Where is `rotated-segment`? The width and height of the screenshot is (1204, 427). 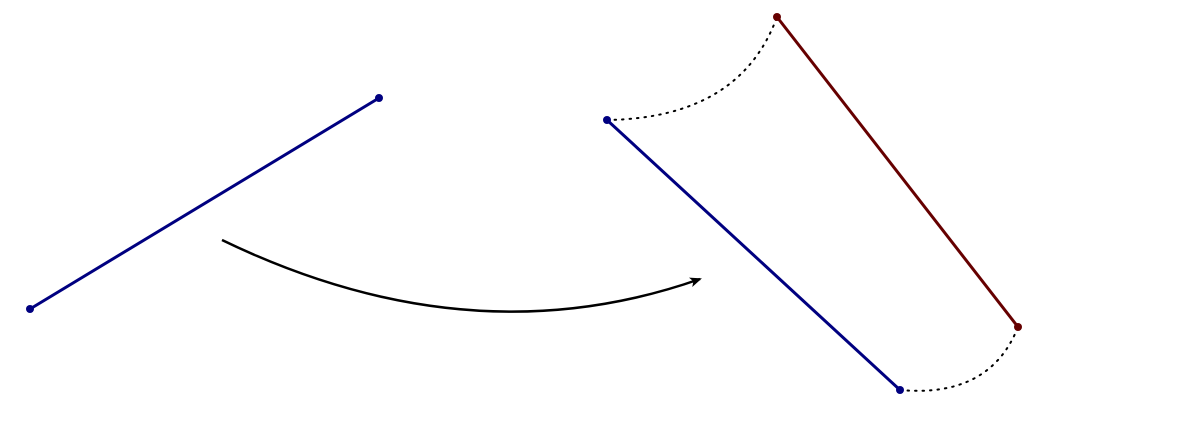
rotated-segment is located at coordinates (897, 172).